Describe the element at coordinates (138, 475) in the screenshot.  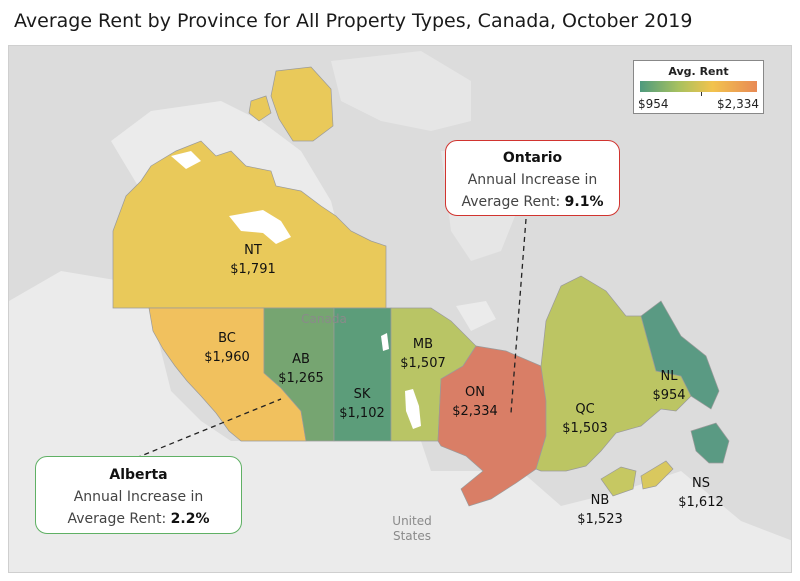
I see `callout-title: Alberta` at that location.